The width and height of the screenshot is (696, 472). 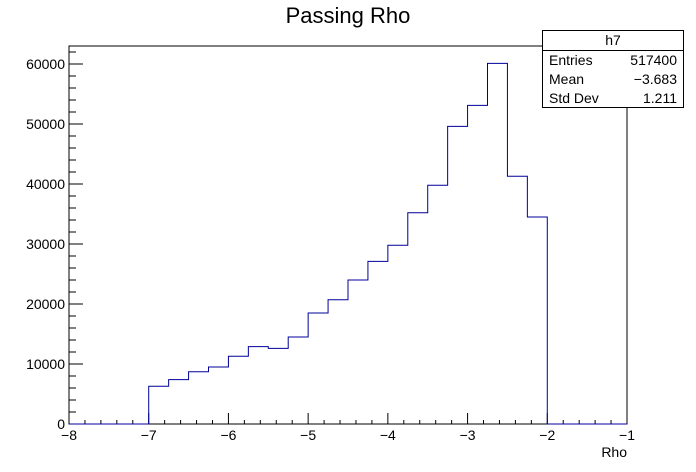 I want to click on x-tick-label: −1, so click(x=627, y=435).